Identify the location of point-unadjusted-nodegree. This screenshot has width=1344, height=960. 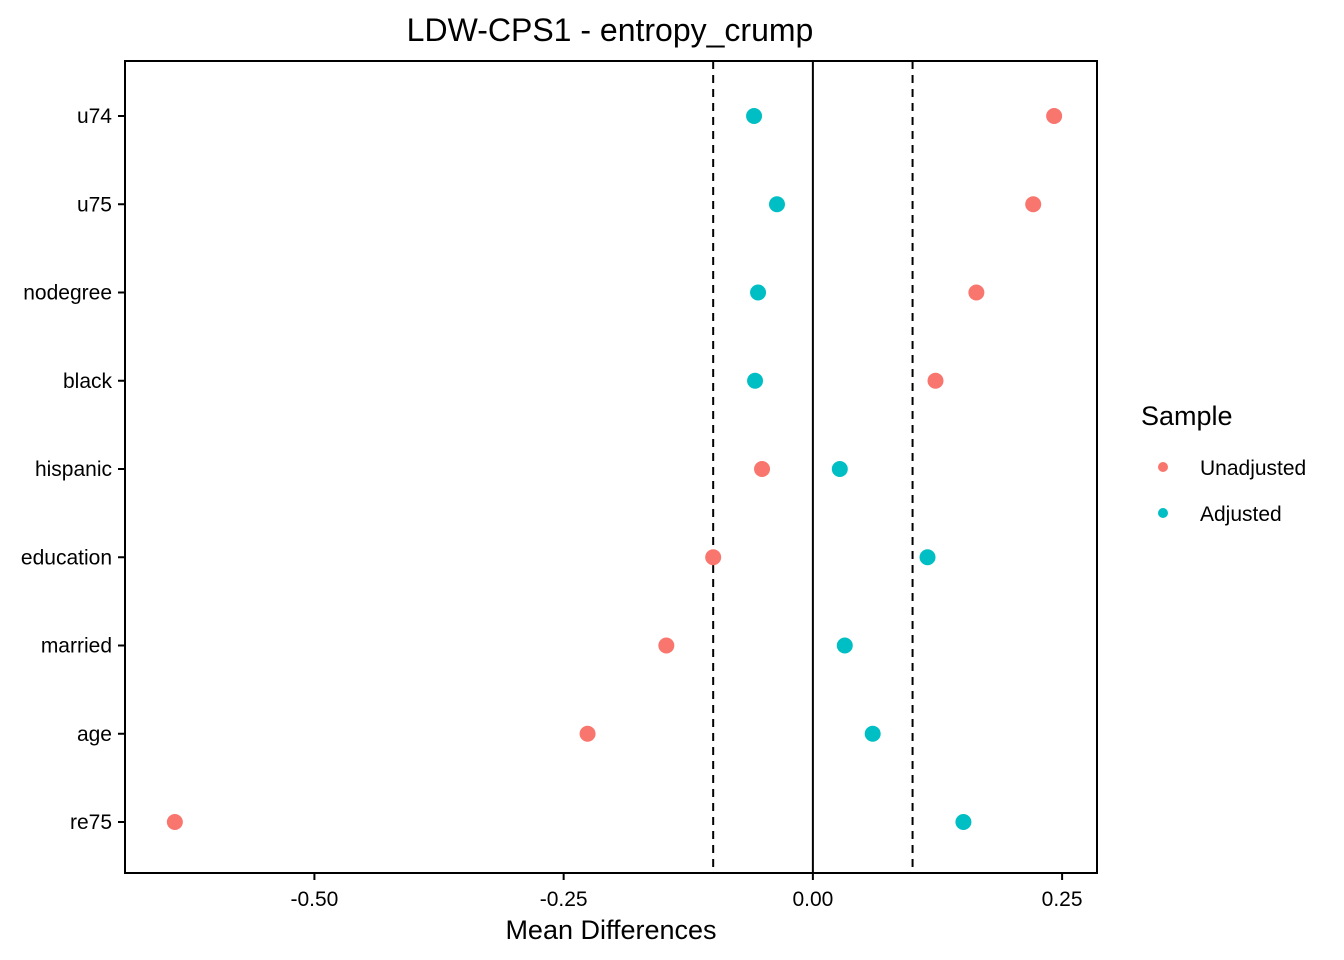
(976, 292).